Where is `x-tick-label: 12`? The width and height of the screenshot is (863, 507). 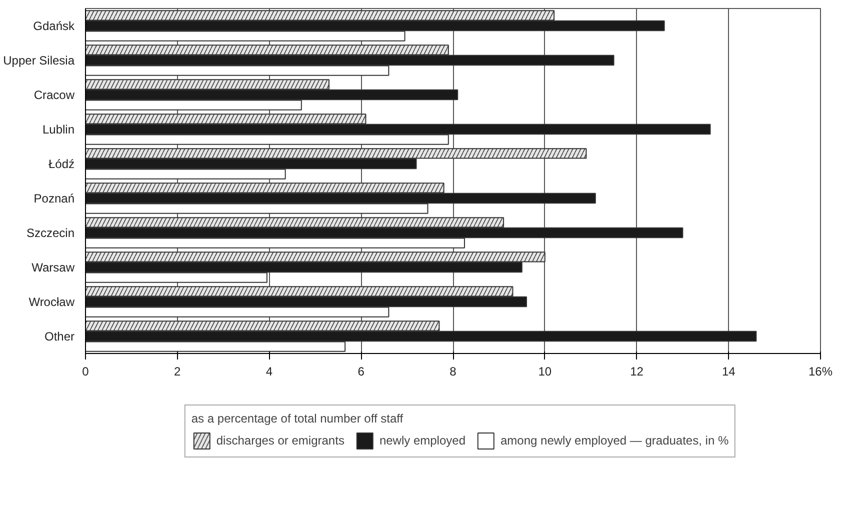 x-tick-label: 12 is located at coordinates (637, 371).